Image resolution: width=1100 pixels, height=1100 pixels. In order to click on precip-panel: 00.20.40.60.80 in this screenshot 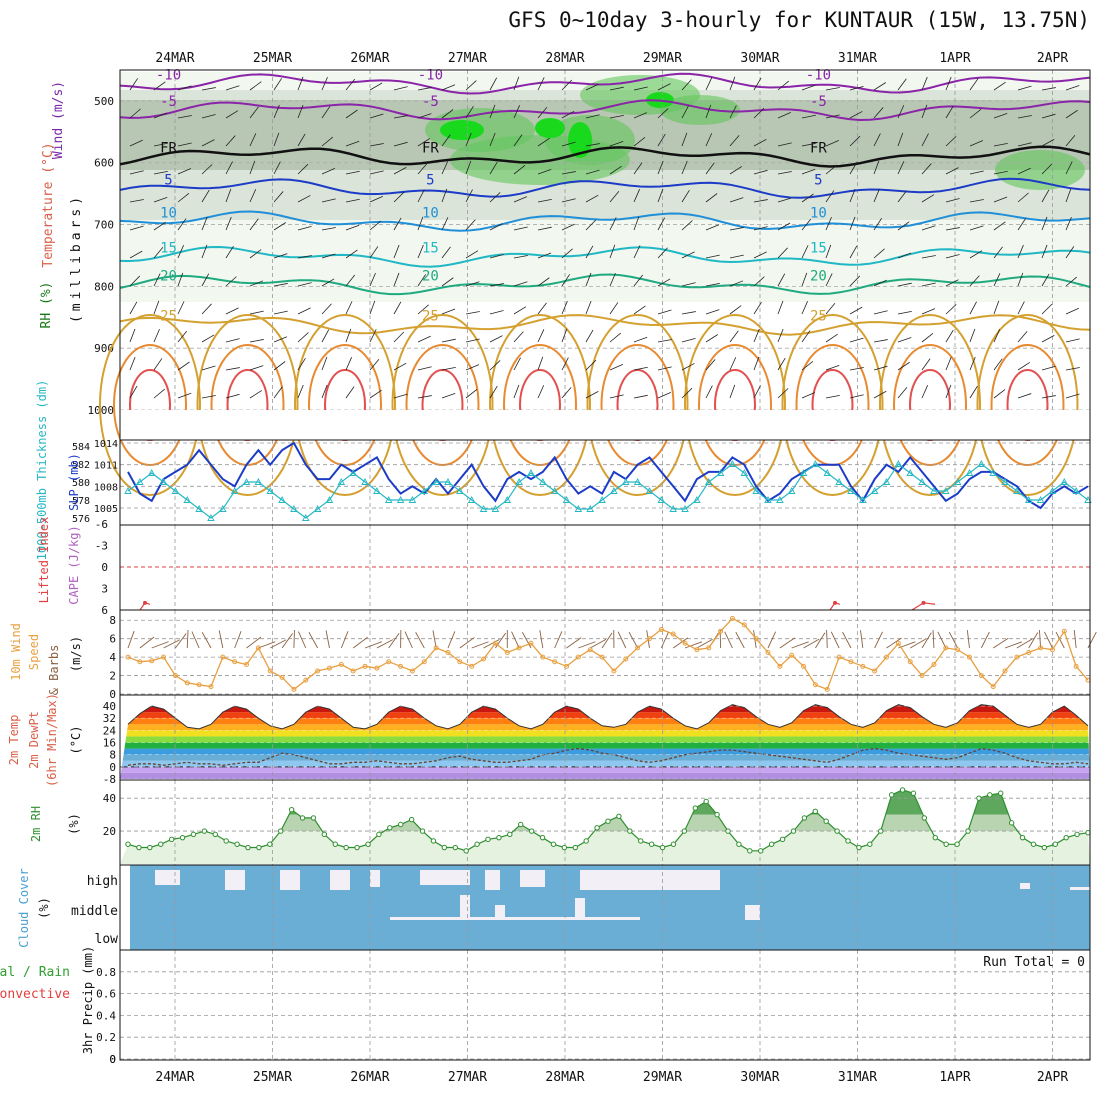, I will do `click(593, 1007)`.